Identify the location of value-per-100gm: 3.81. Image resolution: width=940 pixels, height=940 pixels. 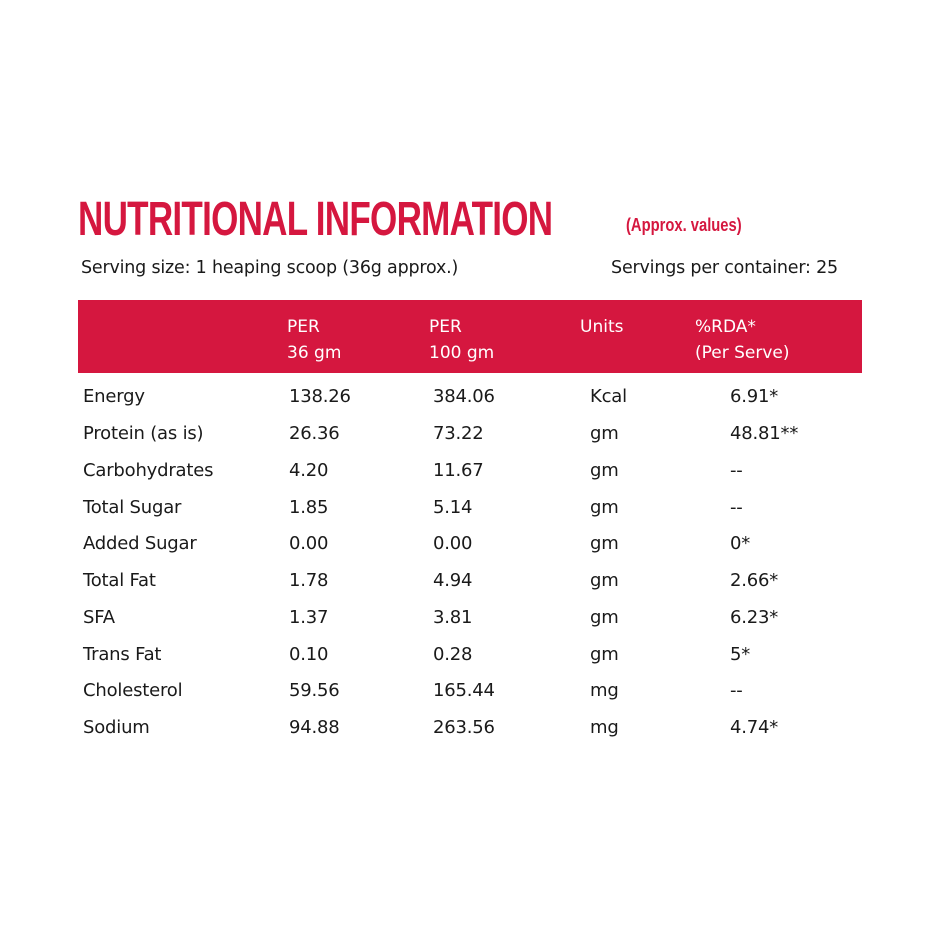
(453, 617).